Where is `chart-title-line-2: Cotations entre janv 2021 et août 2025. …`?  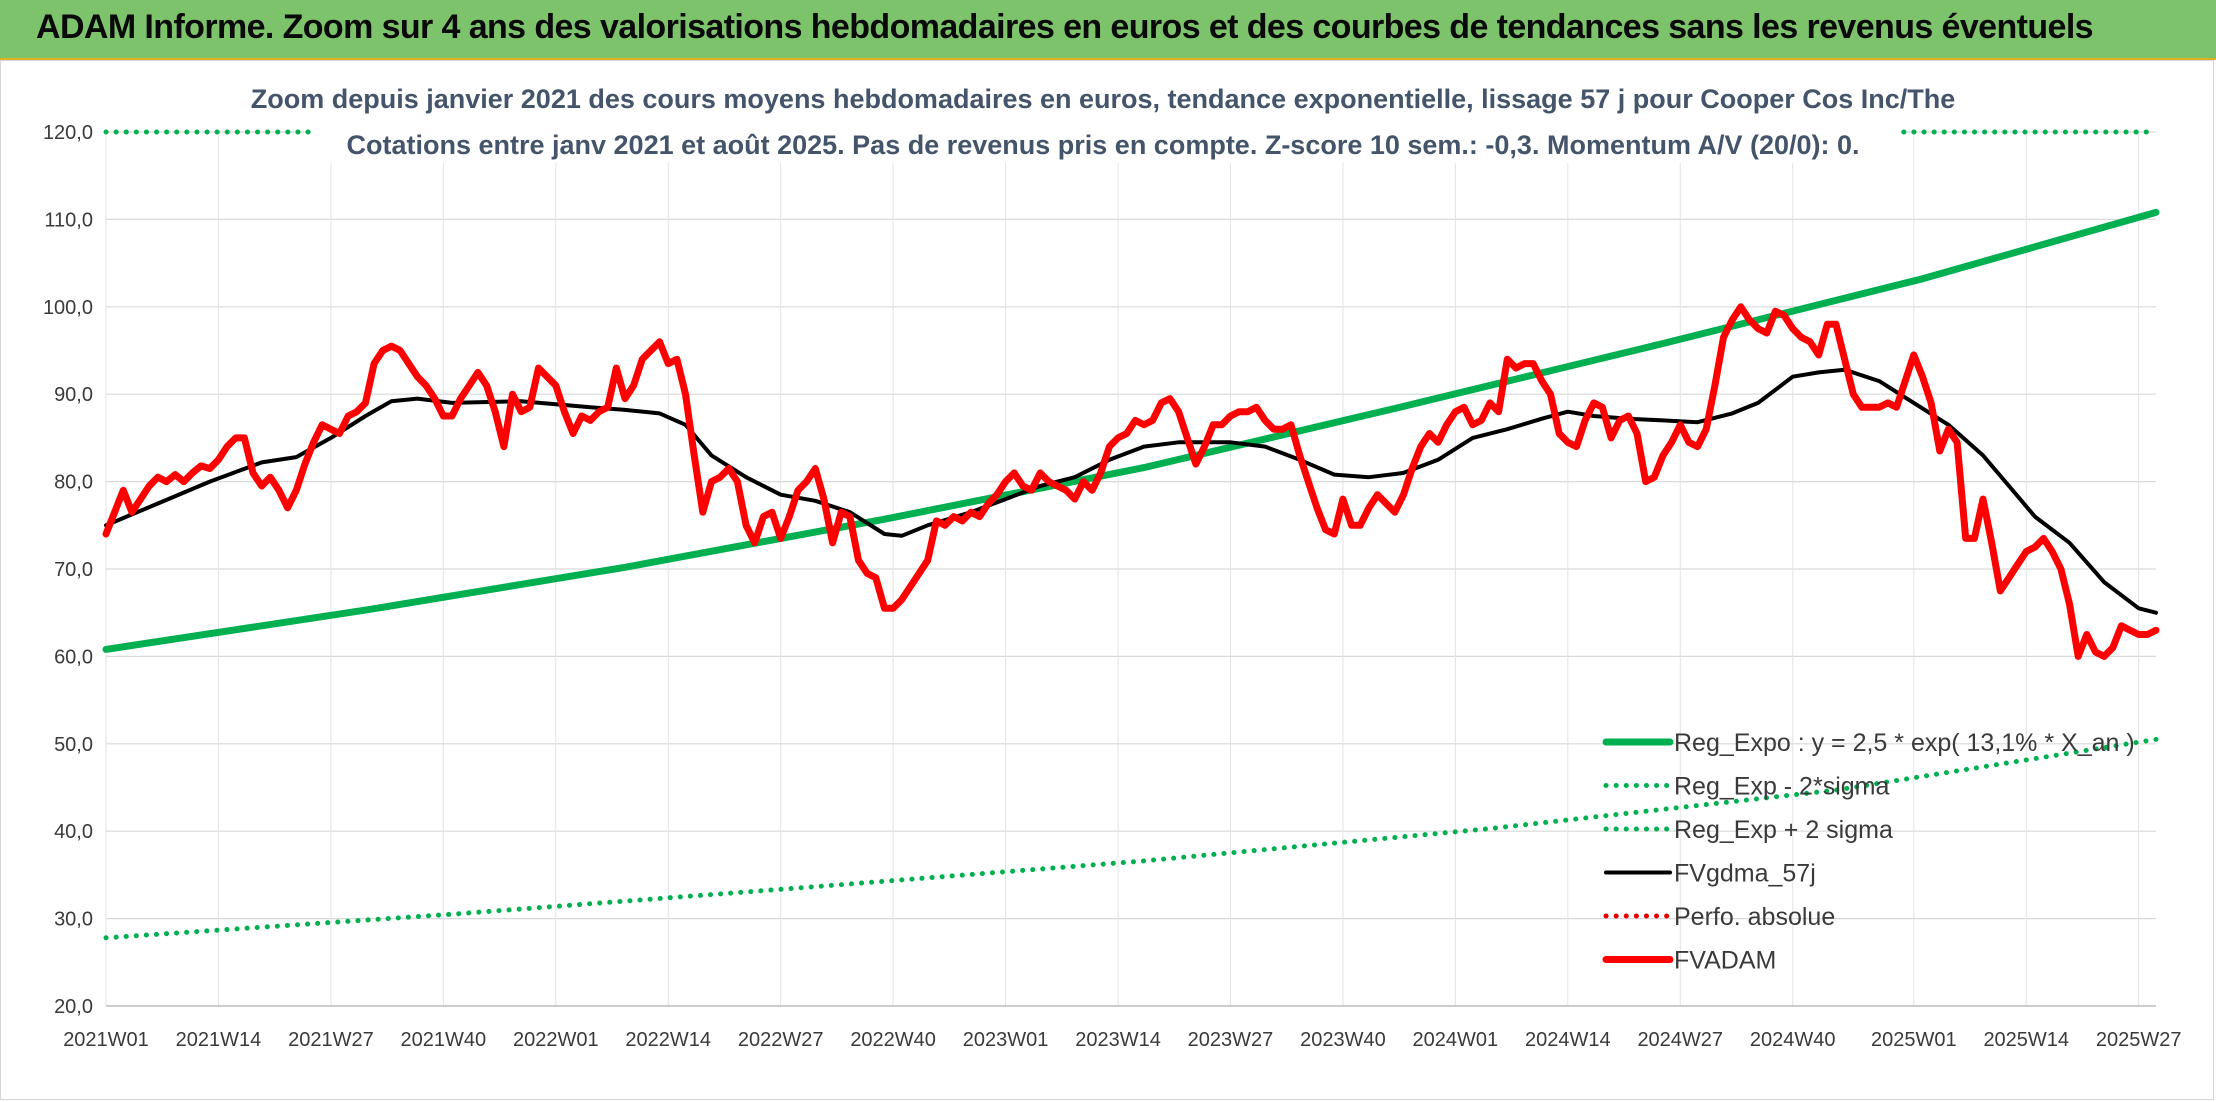 chart-title-line-2: Cotations entre janv 2021 et août 2025. … is located at coordinates (1102, 145).